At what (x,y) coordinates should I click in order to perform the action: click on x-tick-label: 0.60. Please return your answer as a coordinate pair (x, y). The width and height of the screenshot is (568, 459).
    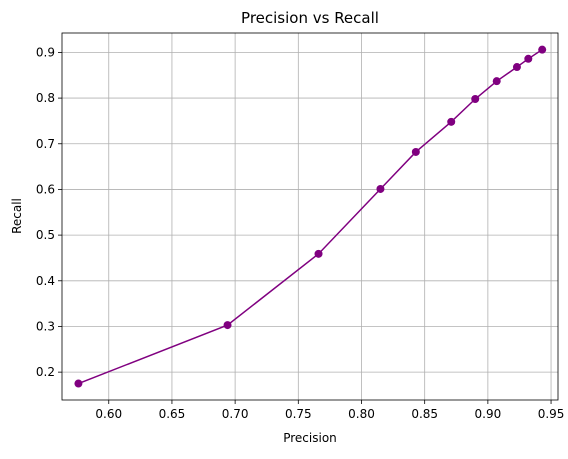
    Looking at the image, I should click on (108, 414).